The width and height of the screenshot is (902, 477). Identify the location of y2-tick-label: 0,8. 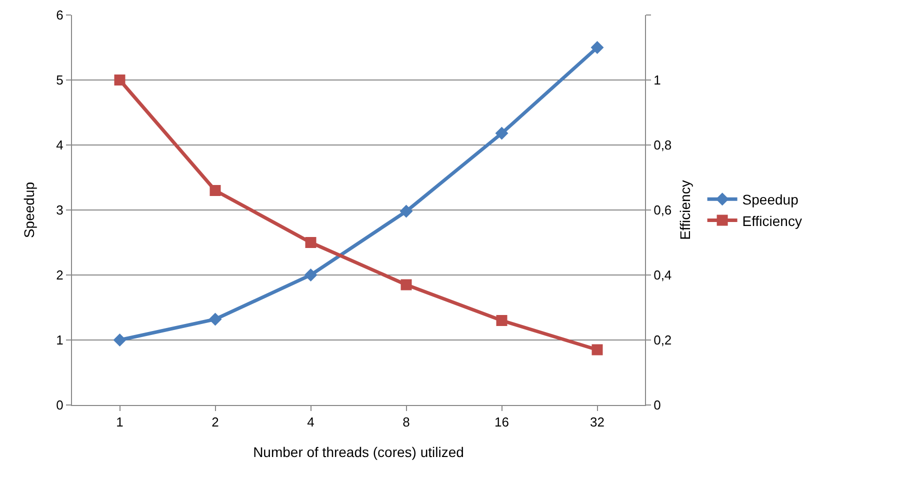
(663, 145).